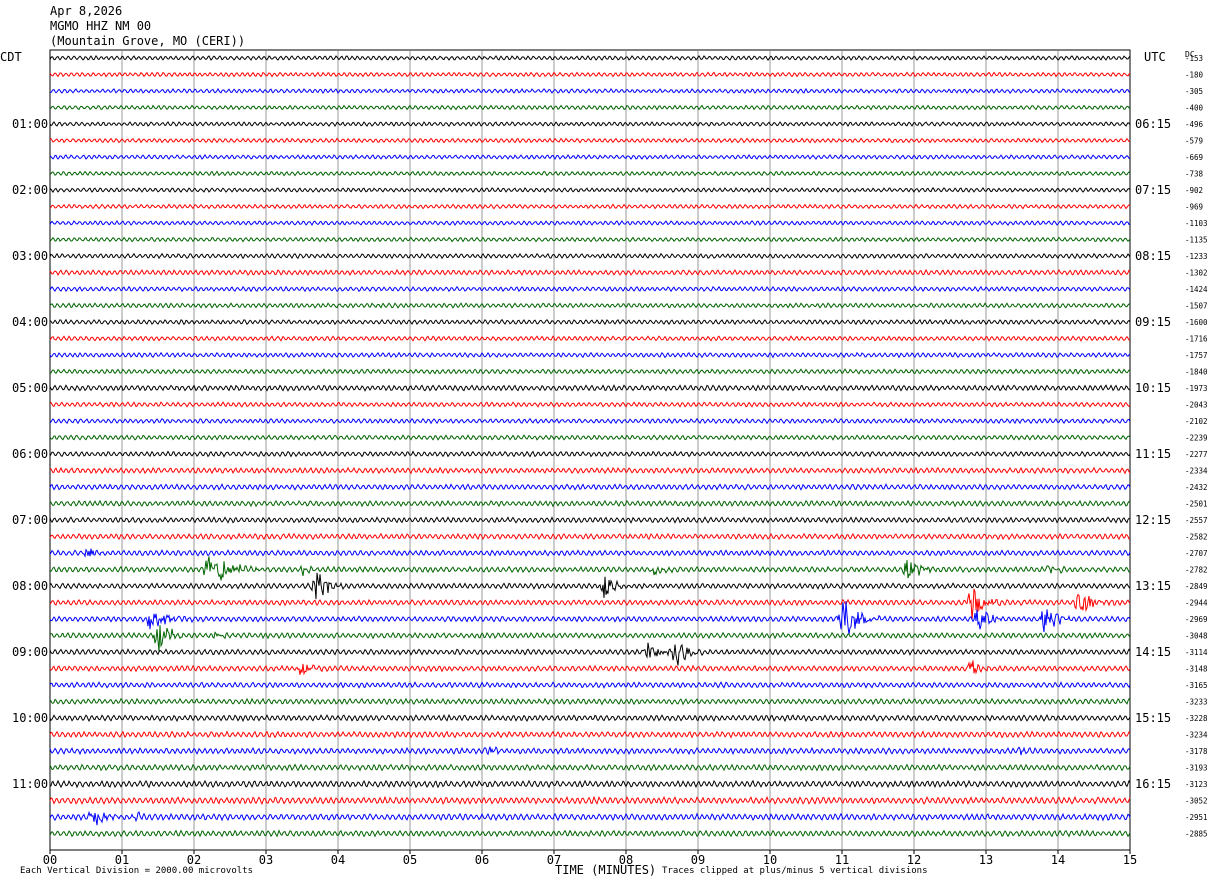 This screenshot has width=1210, height=886. I want to click on right-hour-label: 15:15, so click(1153, 718).